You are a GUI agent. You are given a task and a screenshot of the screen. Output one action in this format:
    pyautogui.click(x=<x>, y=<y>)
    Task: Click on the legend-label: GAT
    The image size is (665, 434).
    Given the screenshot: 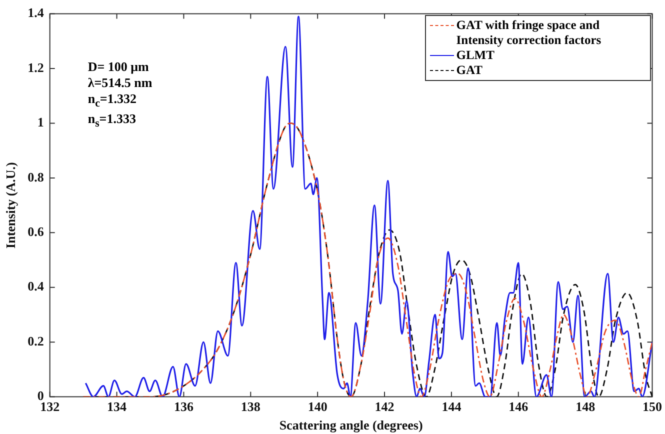 What is the action you would take?
    pyautogui.click(x=469, y=70)
    